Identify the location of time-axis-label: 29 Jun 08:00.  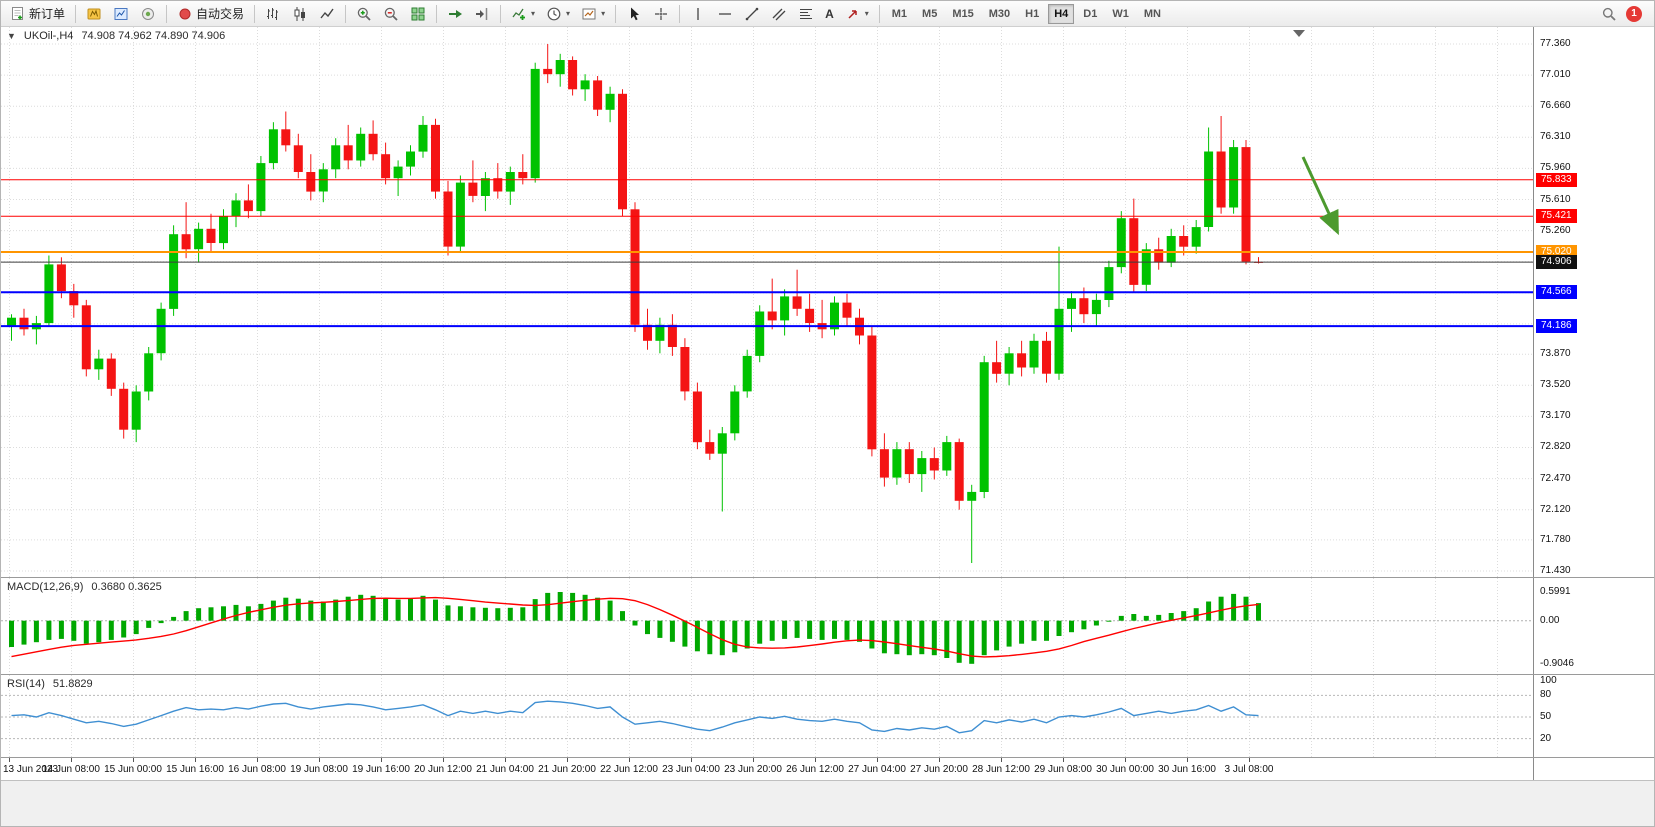
(1063, 769).